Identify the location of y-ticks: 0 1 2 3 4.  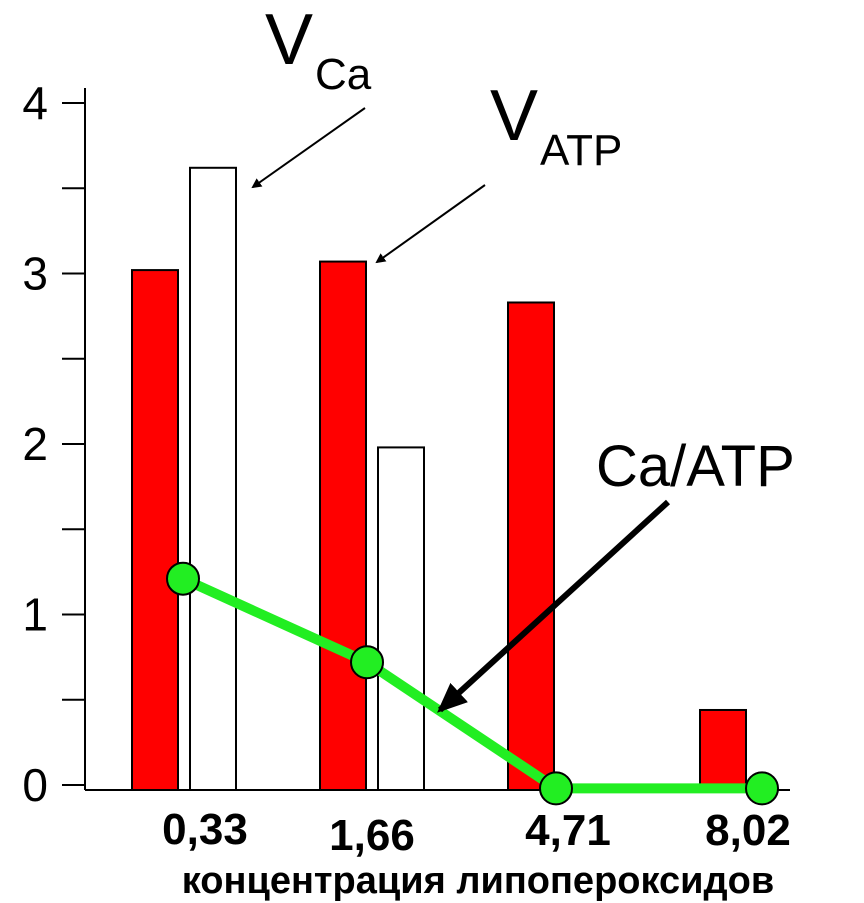
(53, 444).